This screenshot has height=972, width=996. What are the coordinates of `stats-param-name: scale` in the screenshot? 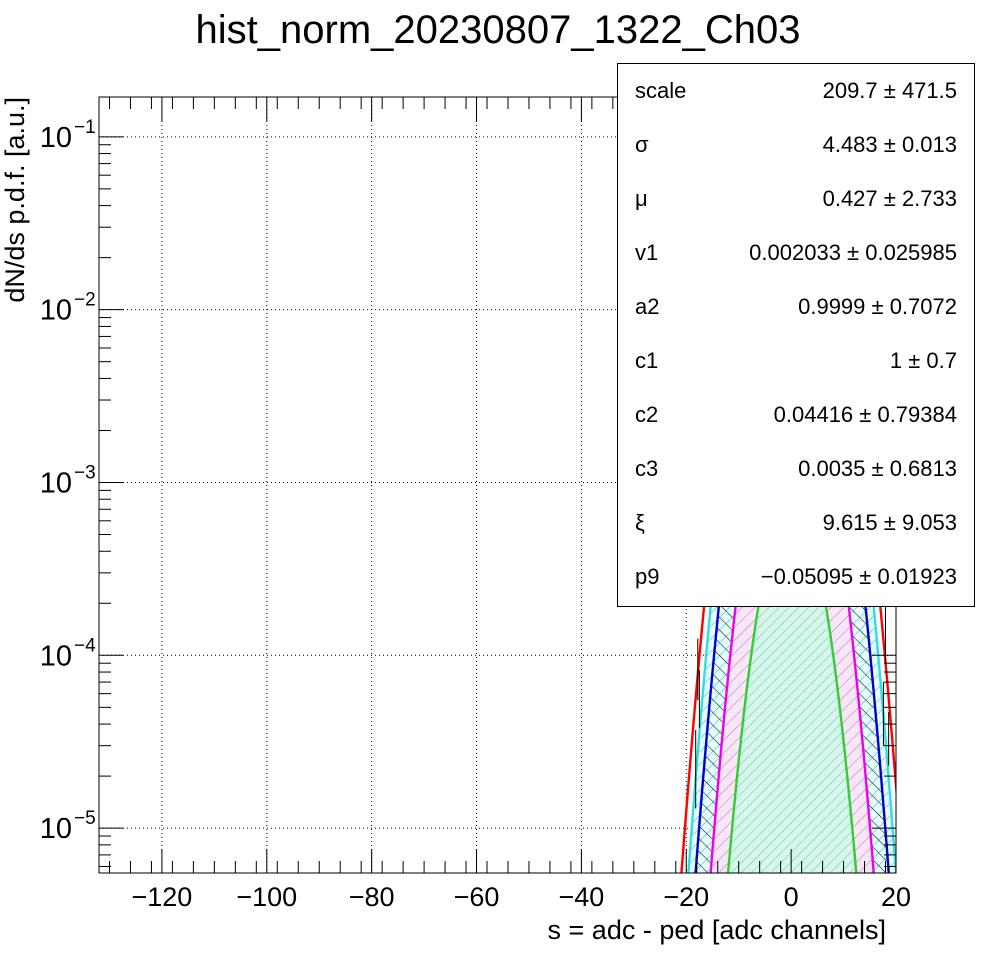 It's located at (661, 90).